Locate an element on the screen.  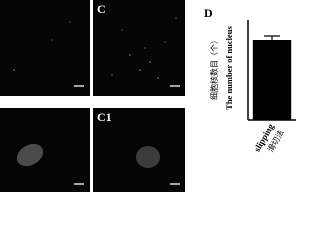
panel-label: D is located at coordinates (208, 13).